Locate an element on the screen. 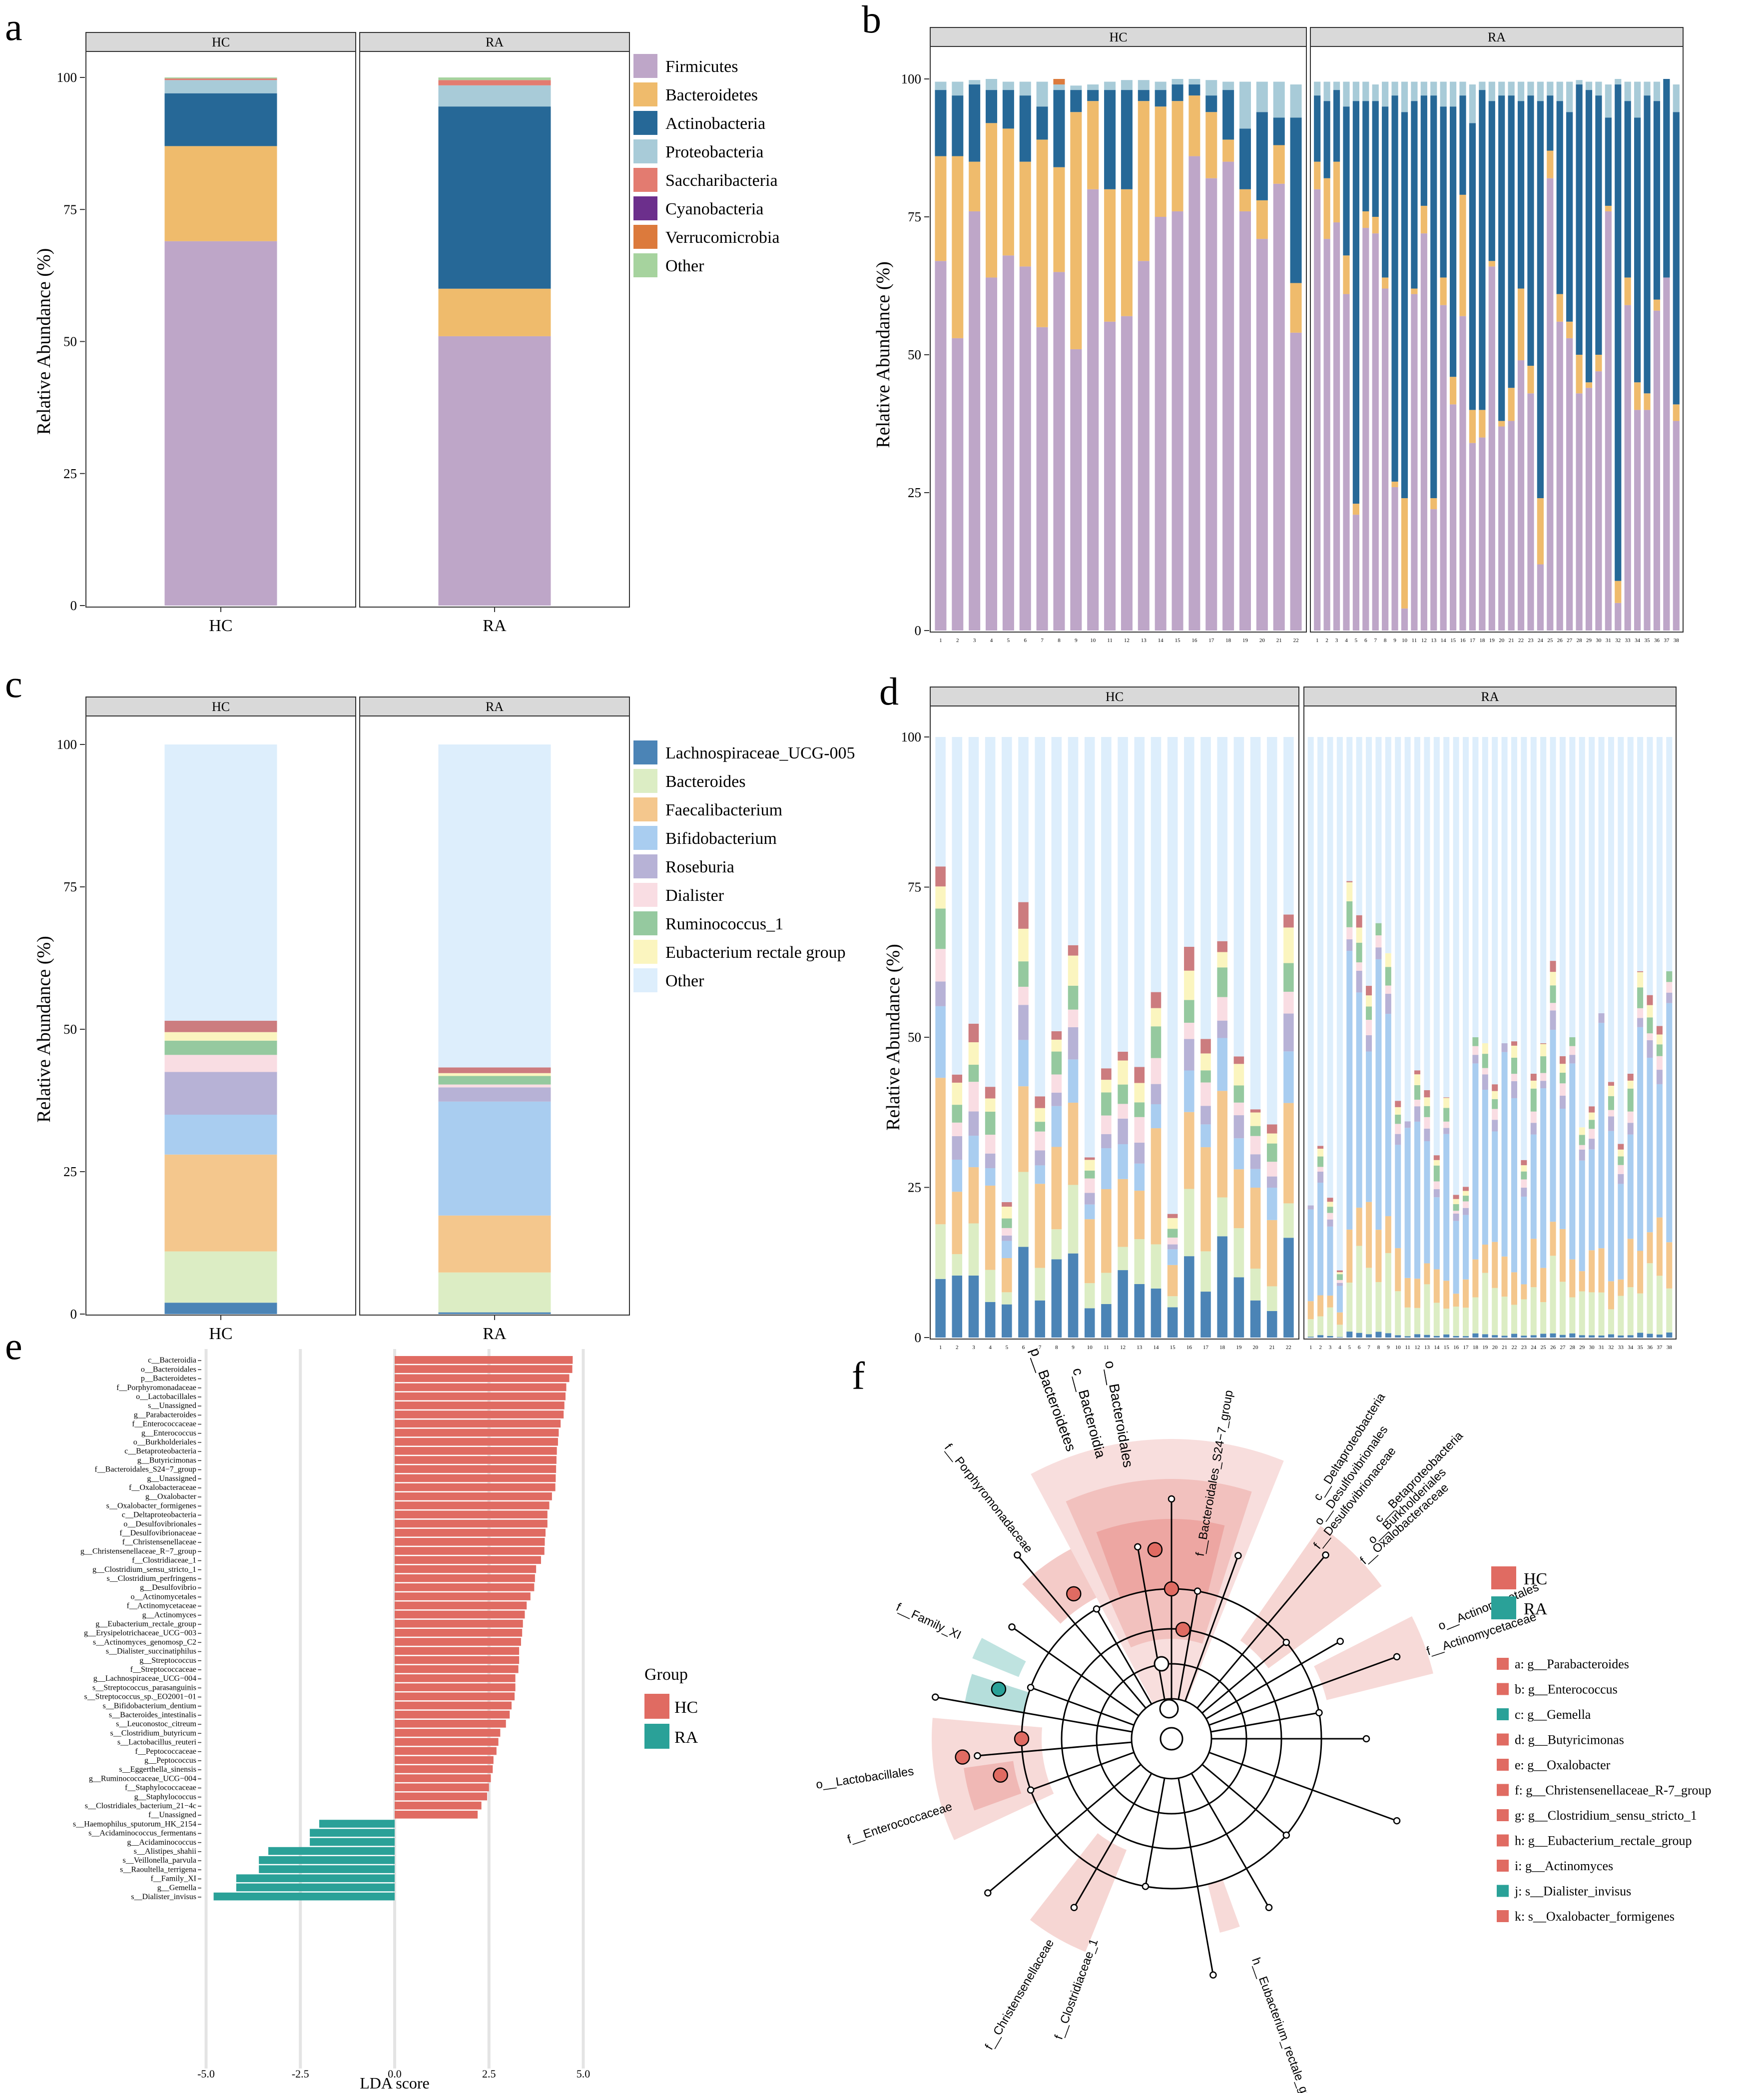 Image resolution: width=1764 pixels, height=2093 pixels. panel-b-bar-HC-12-Proteobacteria is located at coordinates (1127, 85).